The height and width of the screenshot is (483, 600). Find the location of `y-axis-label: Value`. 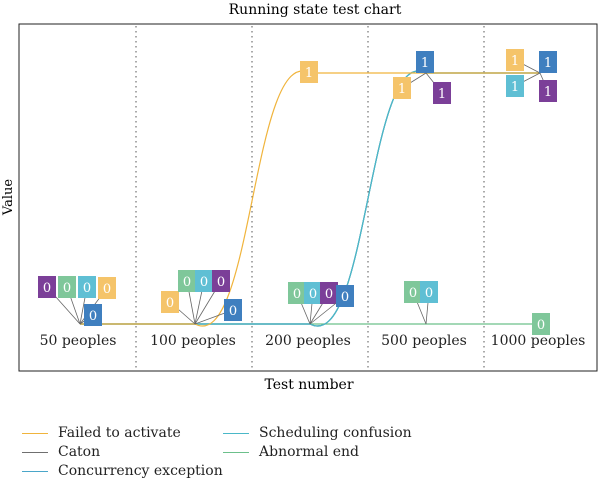

y-axis-label: Value is located at coordinates (8, 197).